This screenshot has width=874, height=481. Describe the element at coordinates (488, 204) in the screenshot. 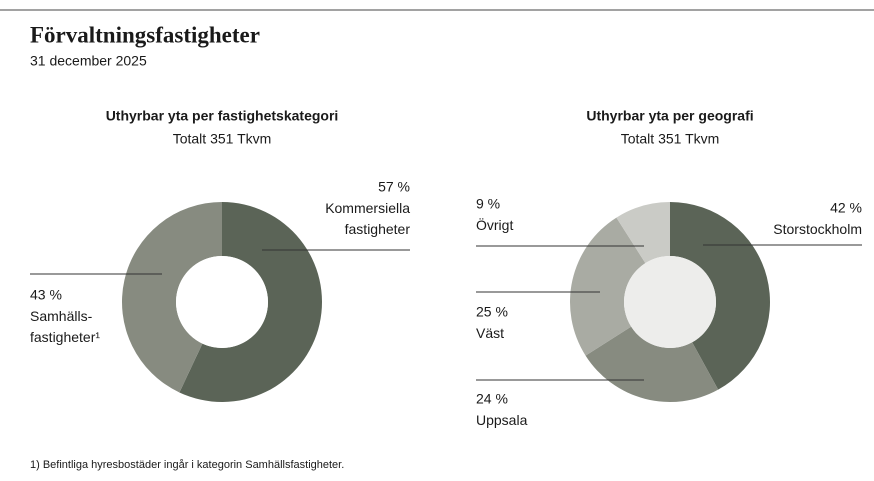

I see `value-label: 9 %` at that location.